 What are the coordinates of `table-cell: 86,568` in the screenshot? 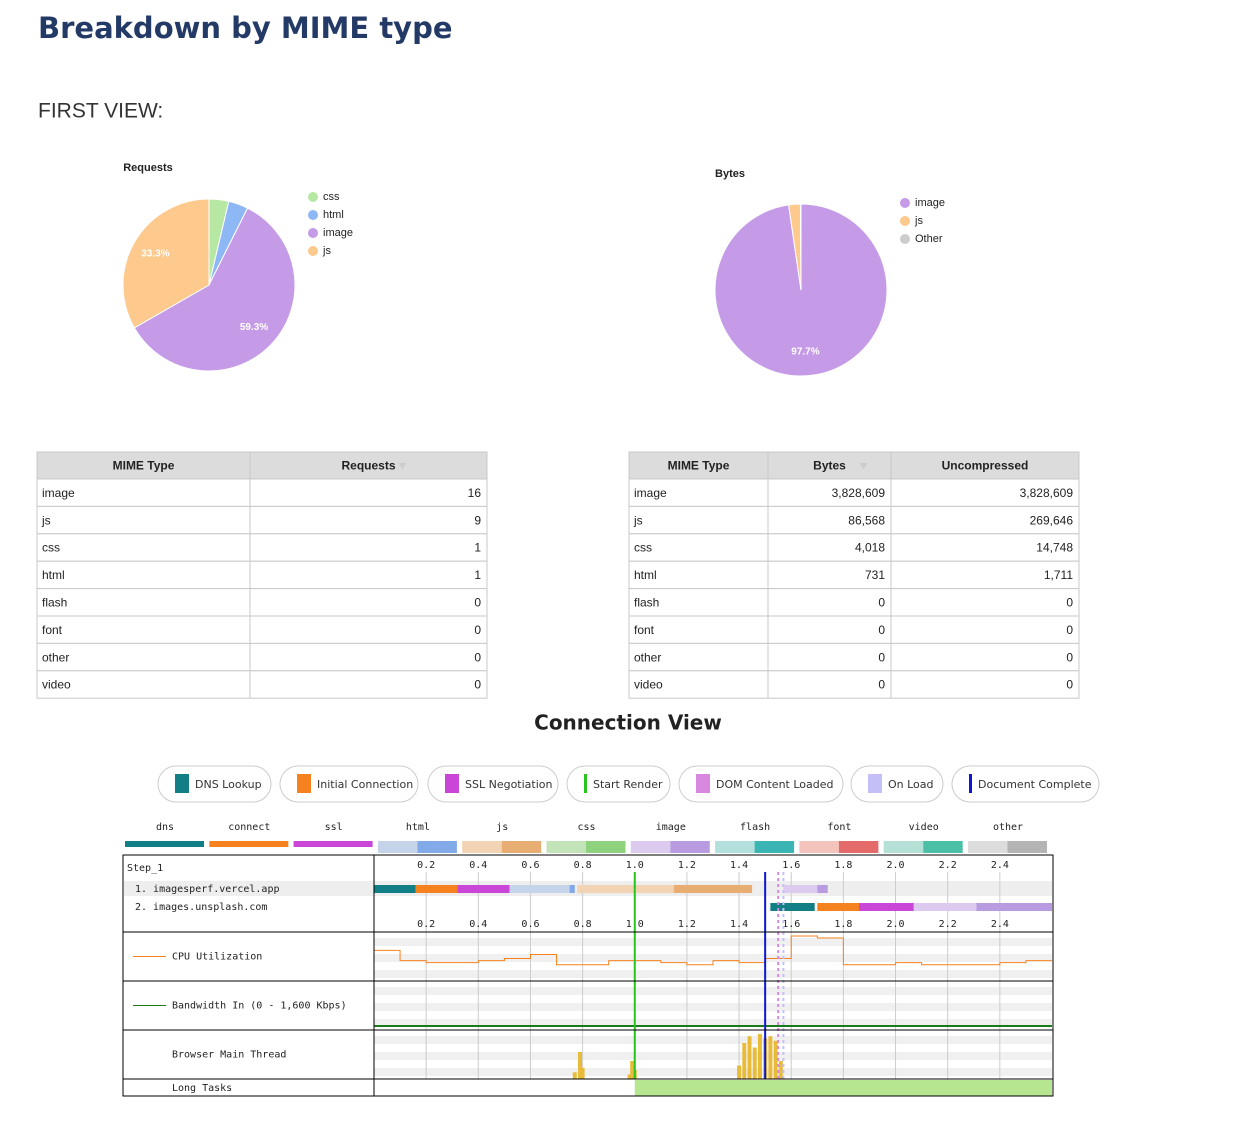 It's located at (866, 520).